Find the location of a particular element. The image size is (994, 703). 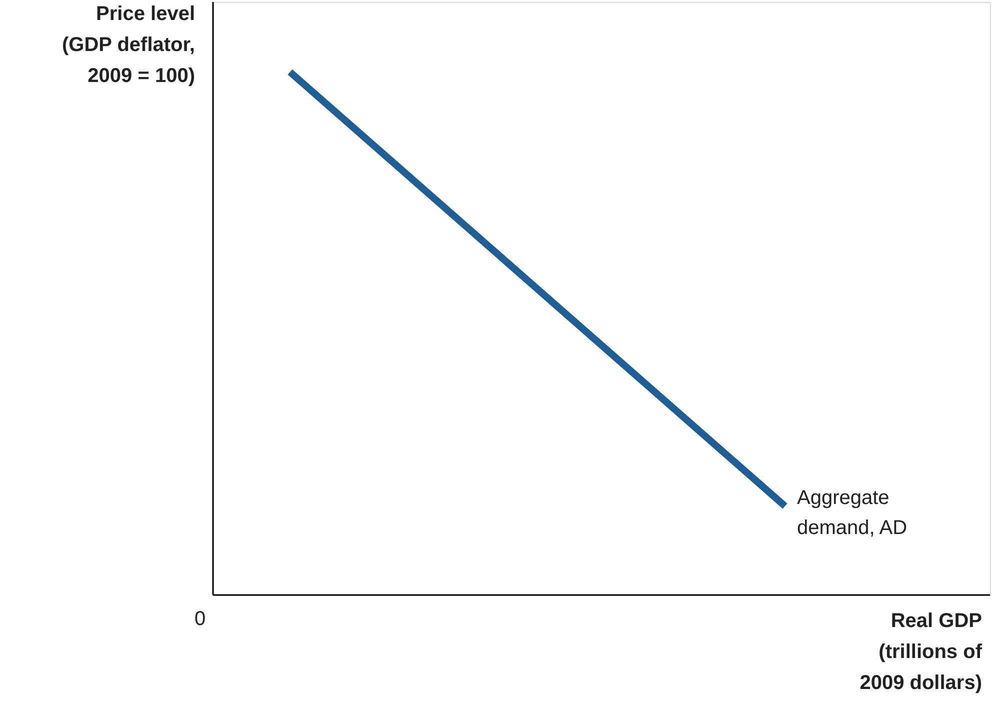

text: 0 is located at coordinates (200, 619).